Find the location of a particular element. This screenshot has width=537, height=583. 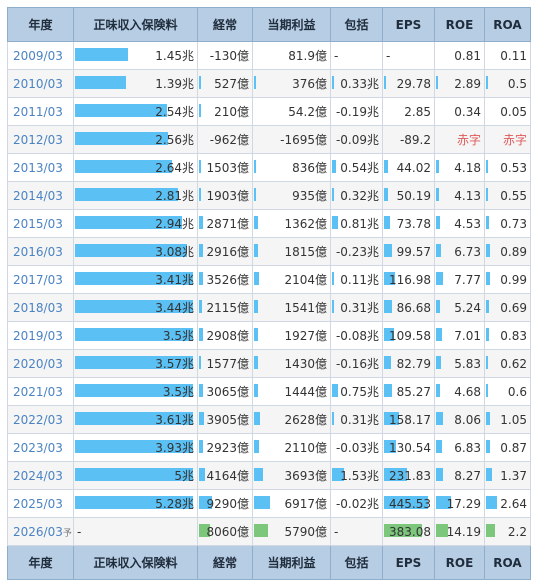

cell-comp: 0.33兆 is located at coordinates (356, 83).